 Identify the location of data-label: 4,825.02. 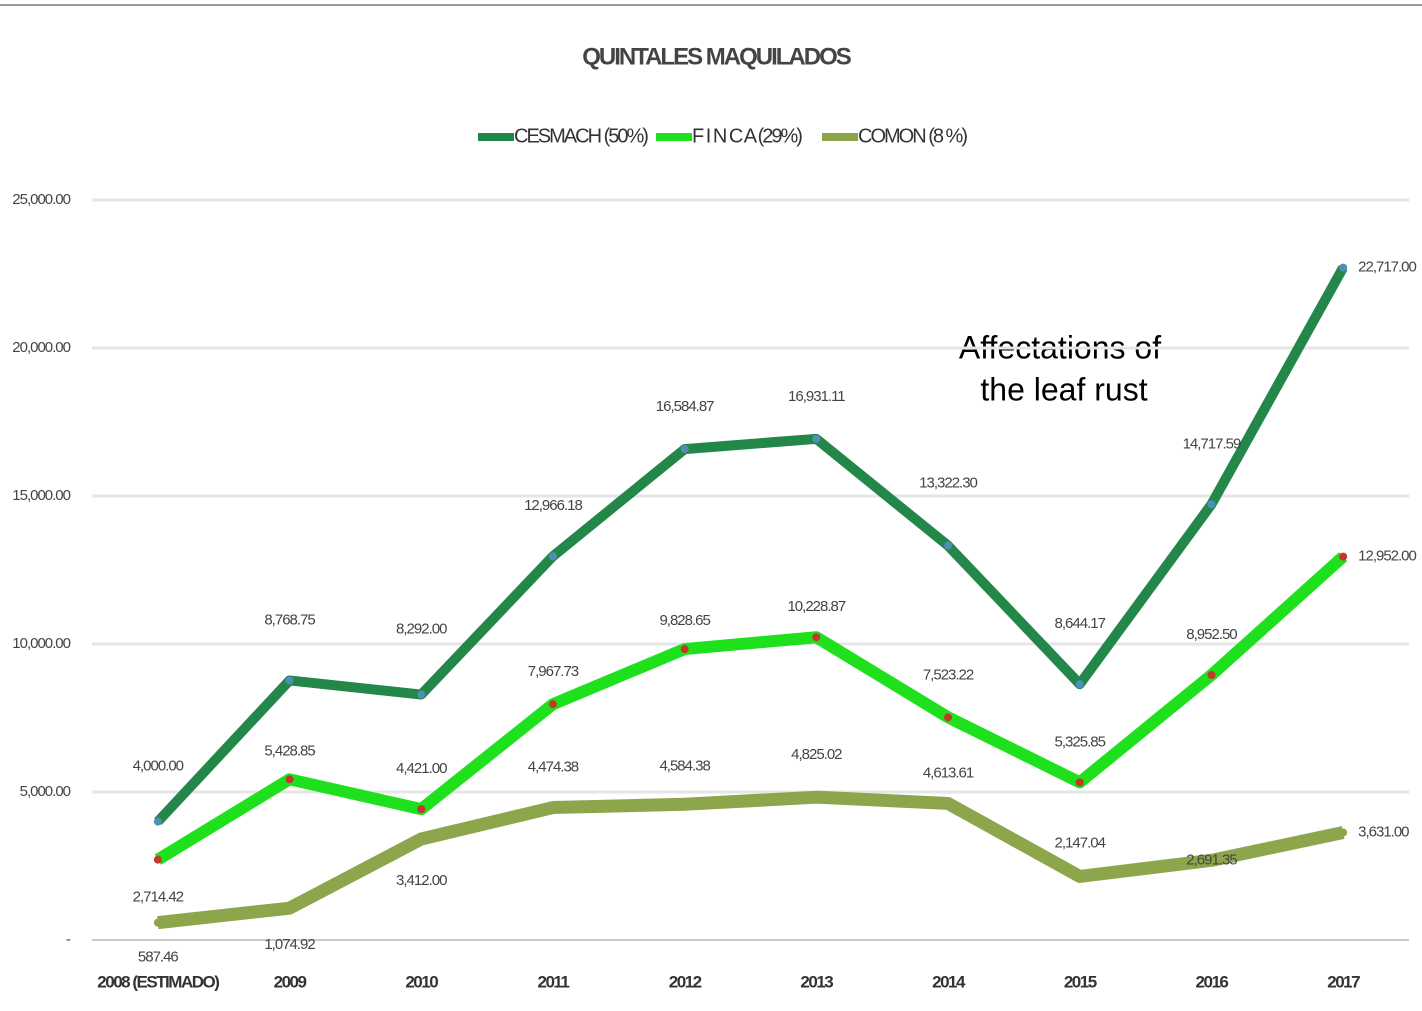
(816, 754).